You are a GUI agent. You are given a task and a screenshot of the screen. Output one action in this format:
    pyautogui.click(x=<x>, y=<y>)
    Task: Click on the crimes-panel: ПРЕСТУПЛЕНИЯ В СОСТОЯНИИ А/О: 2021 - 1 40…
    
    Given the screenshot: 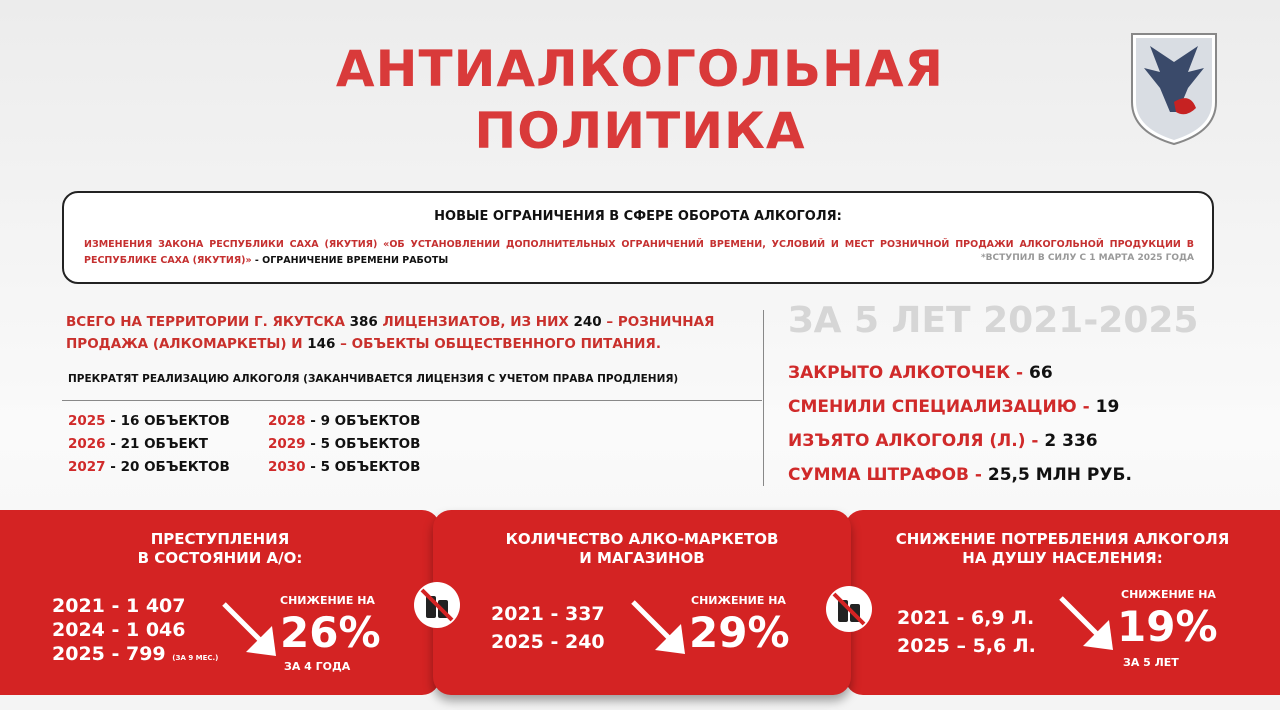 What is the action you would take?
    pyautogui.click(x=220, y=602)
    